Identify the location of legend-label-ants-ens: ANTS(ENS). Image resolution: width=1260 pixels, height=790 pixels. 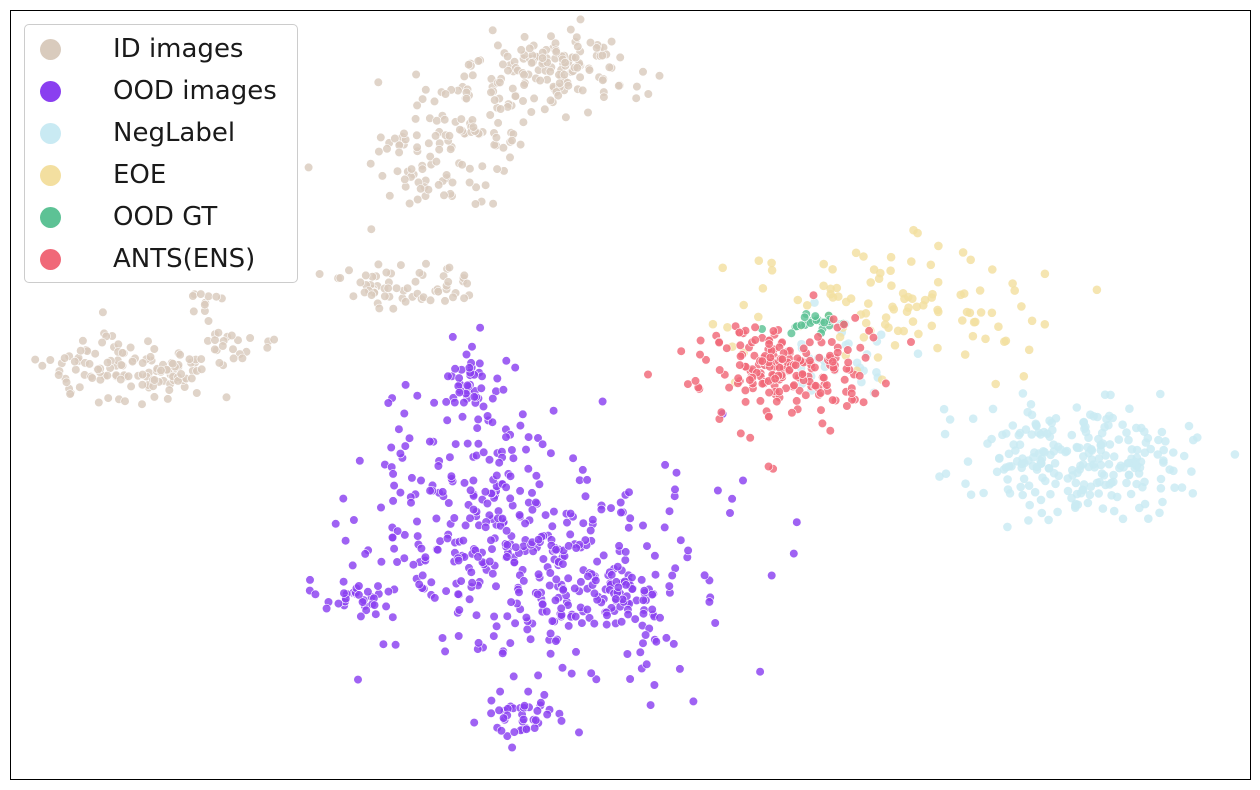
(184, 259).